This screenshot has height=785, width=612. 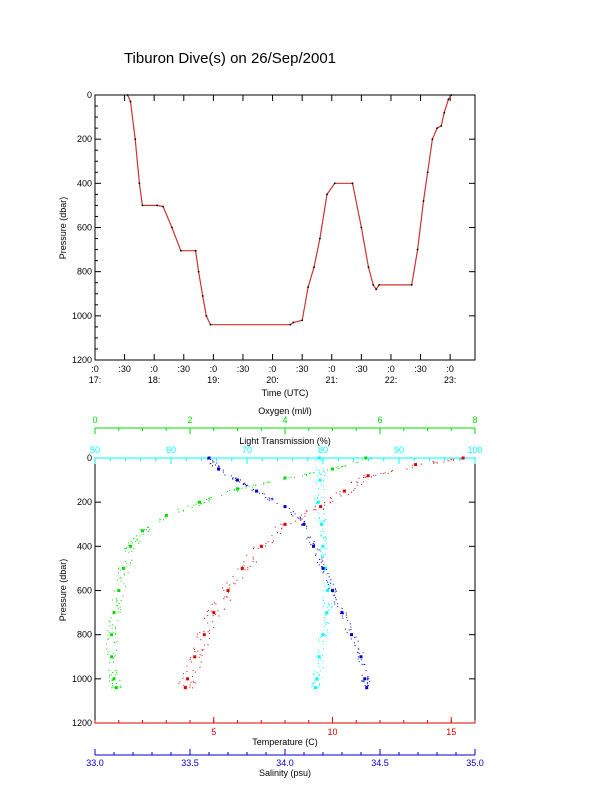 I want to click on dive-x-tick-label: 22:, so click(x=391, y=380).